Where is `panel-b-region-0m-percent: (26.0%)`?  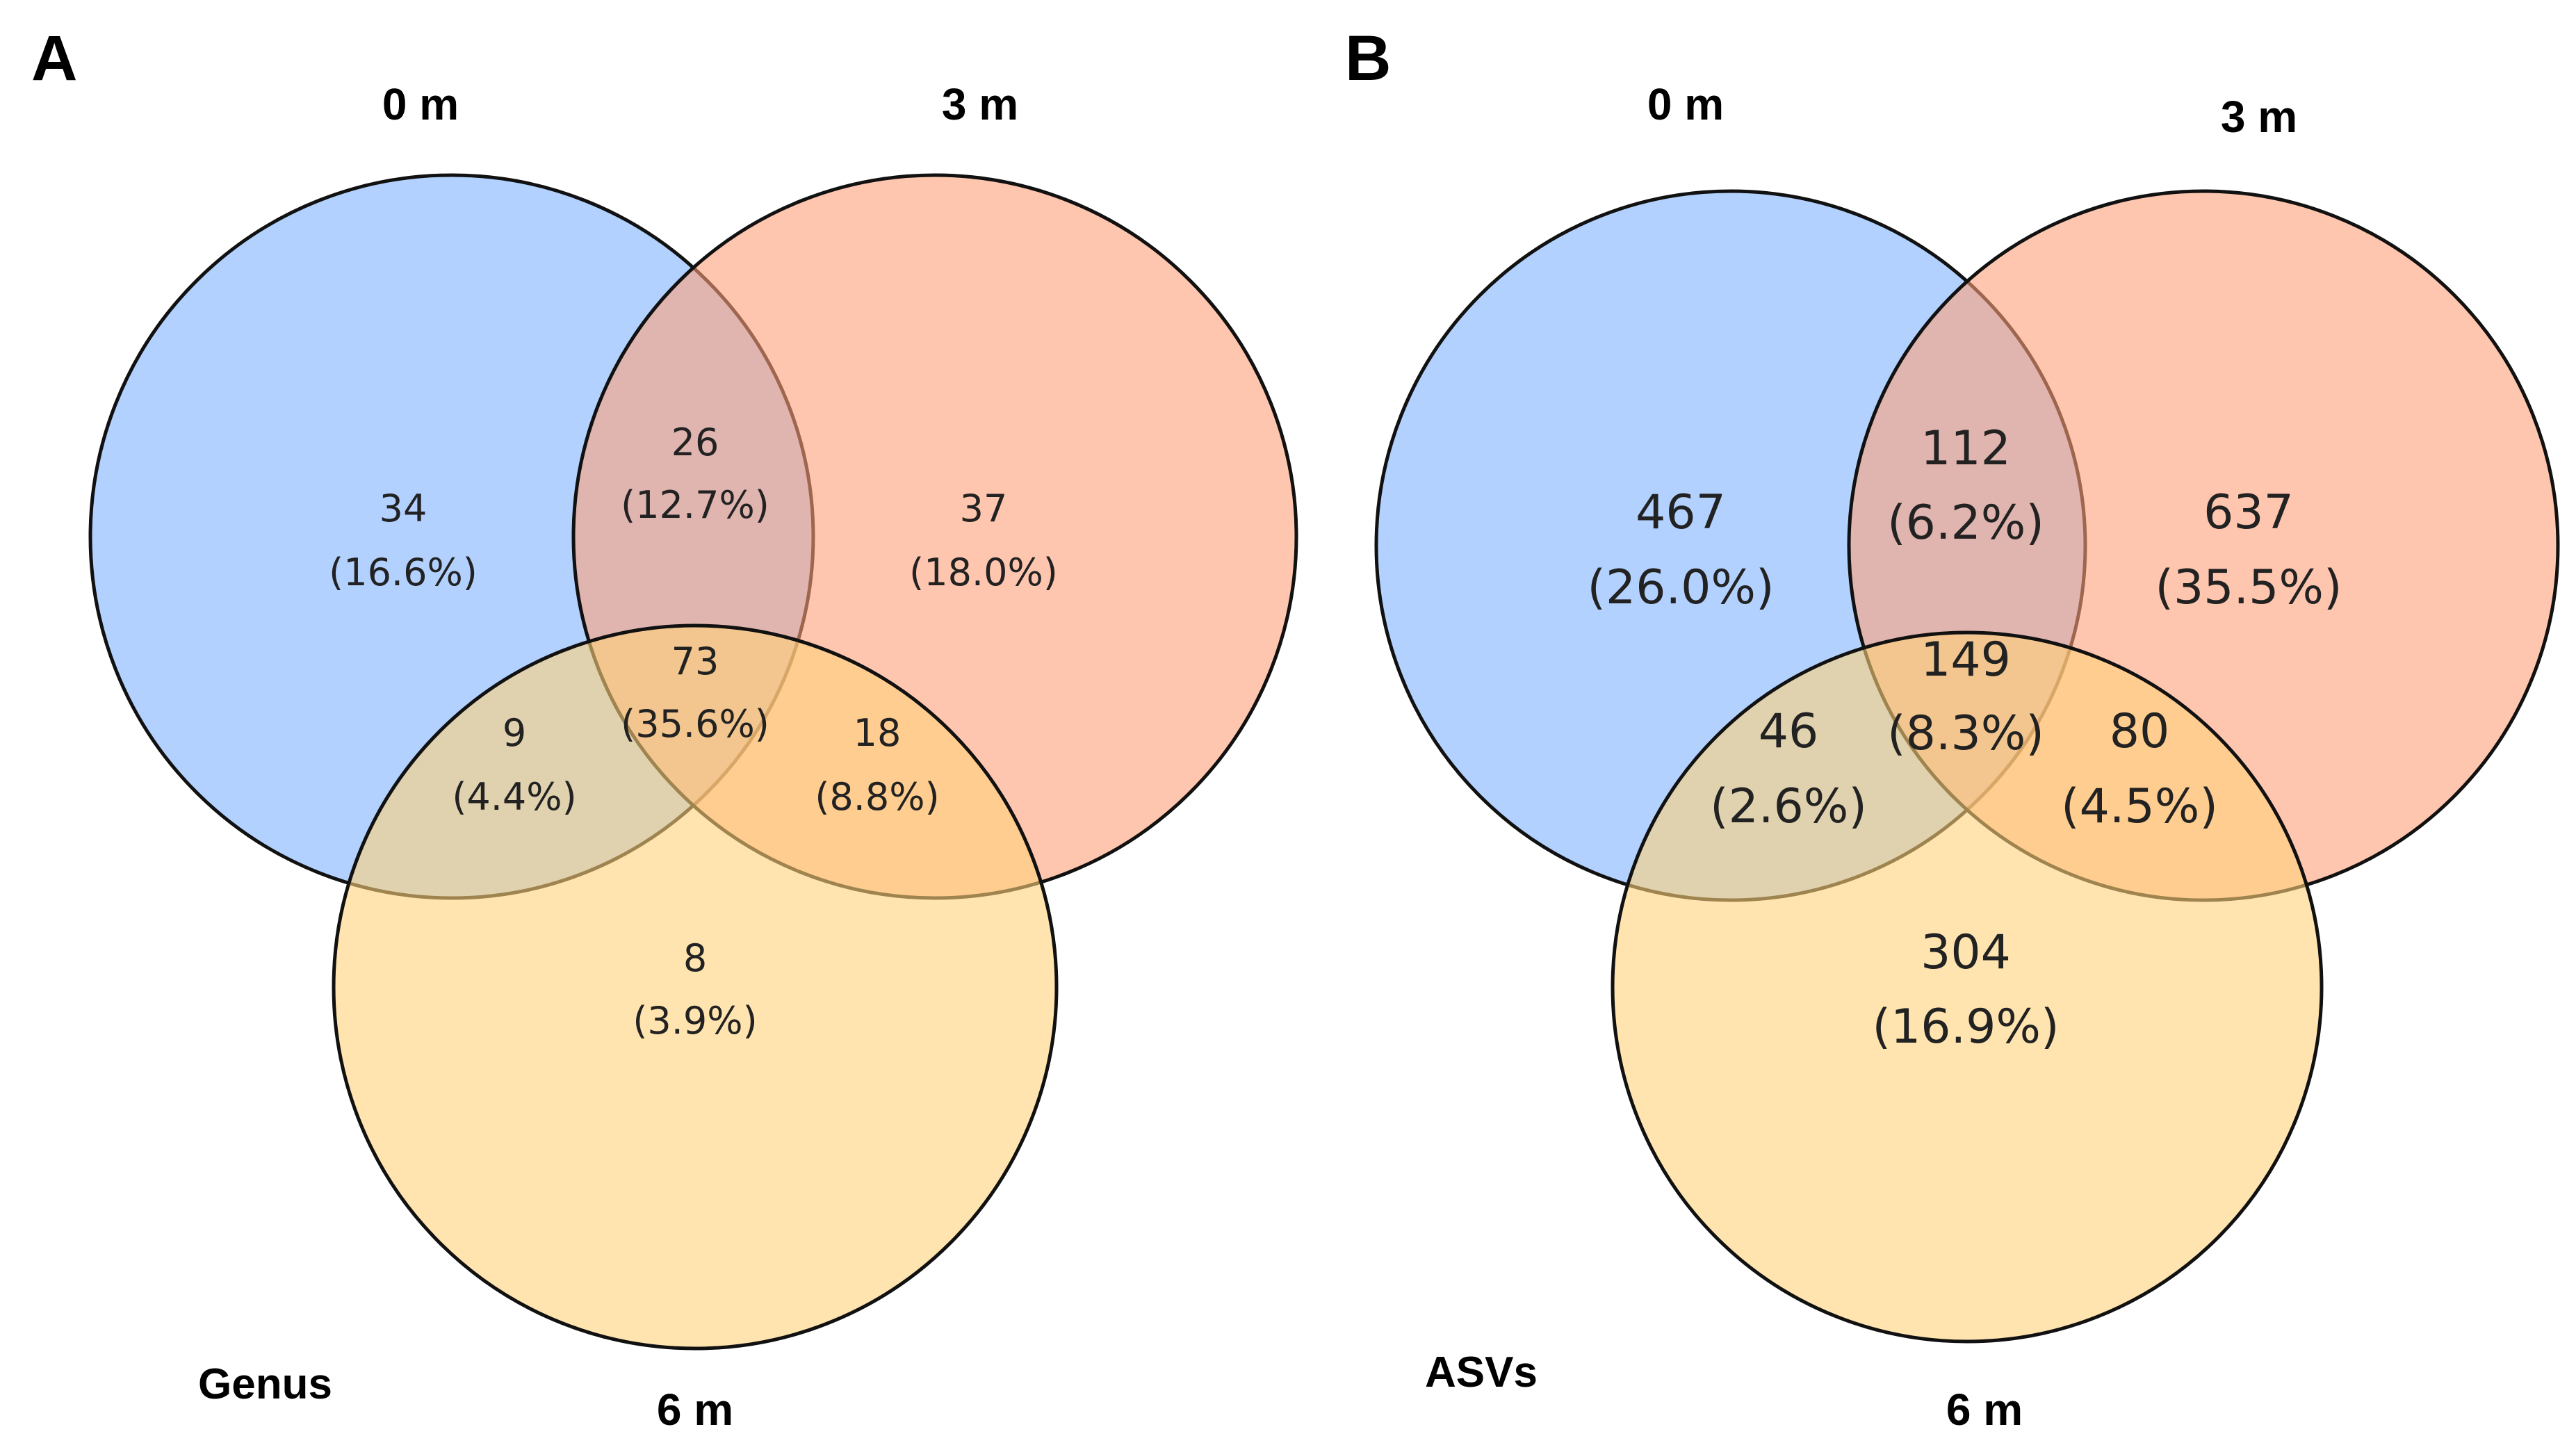
panel-b-region-0m-percent: (26.0%) is located at coordinates (1680, 587).